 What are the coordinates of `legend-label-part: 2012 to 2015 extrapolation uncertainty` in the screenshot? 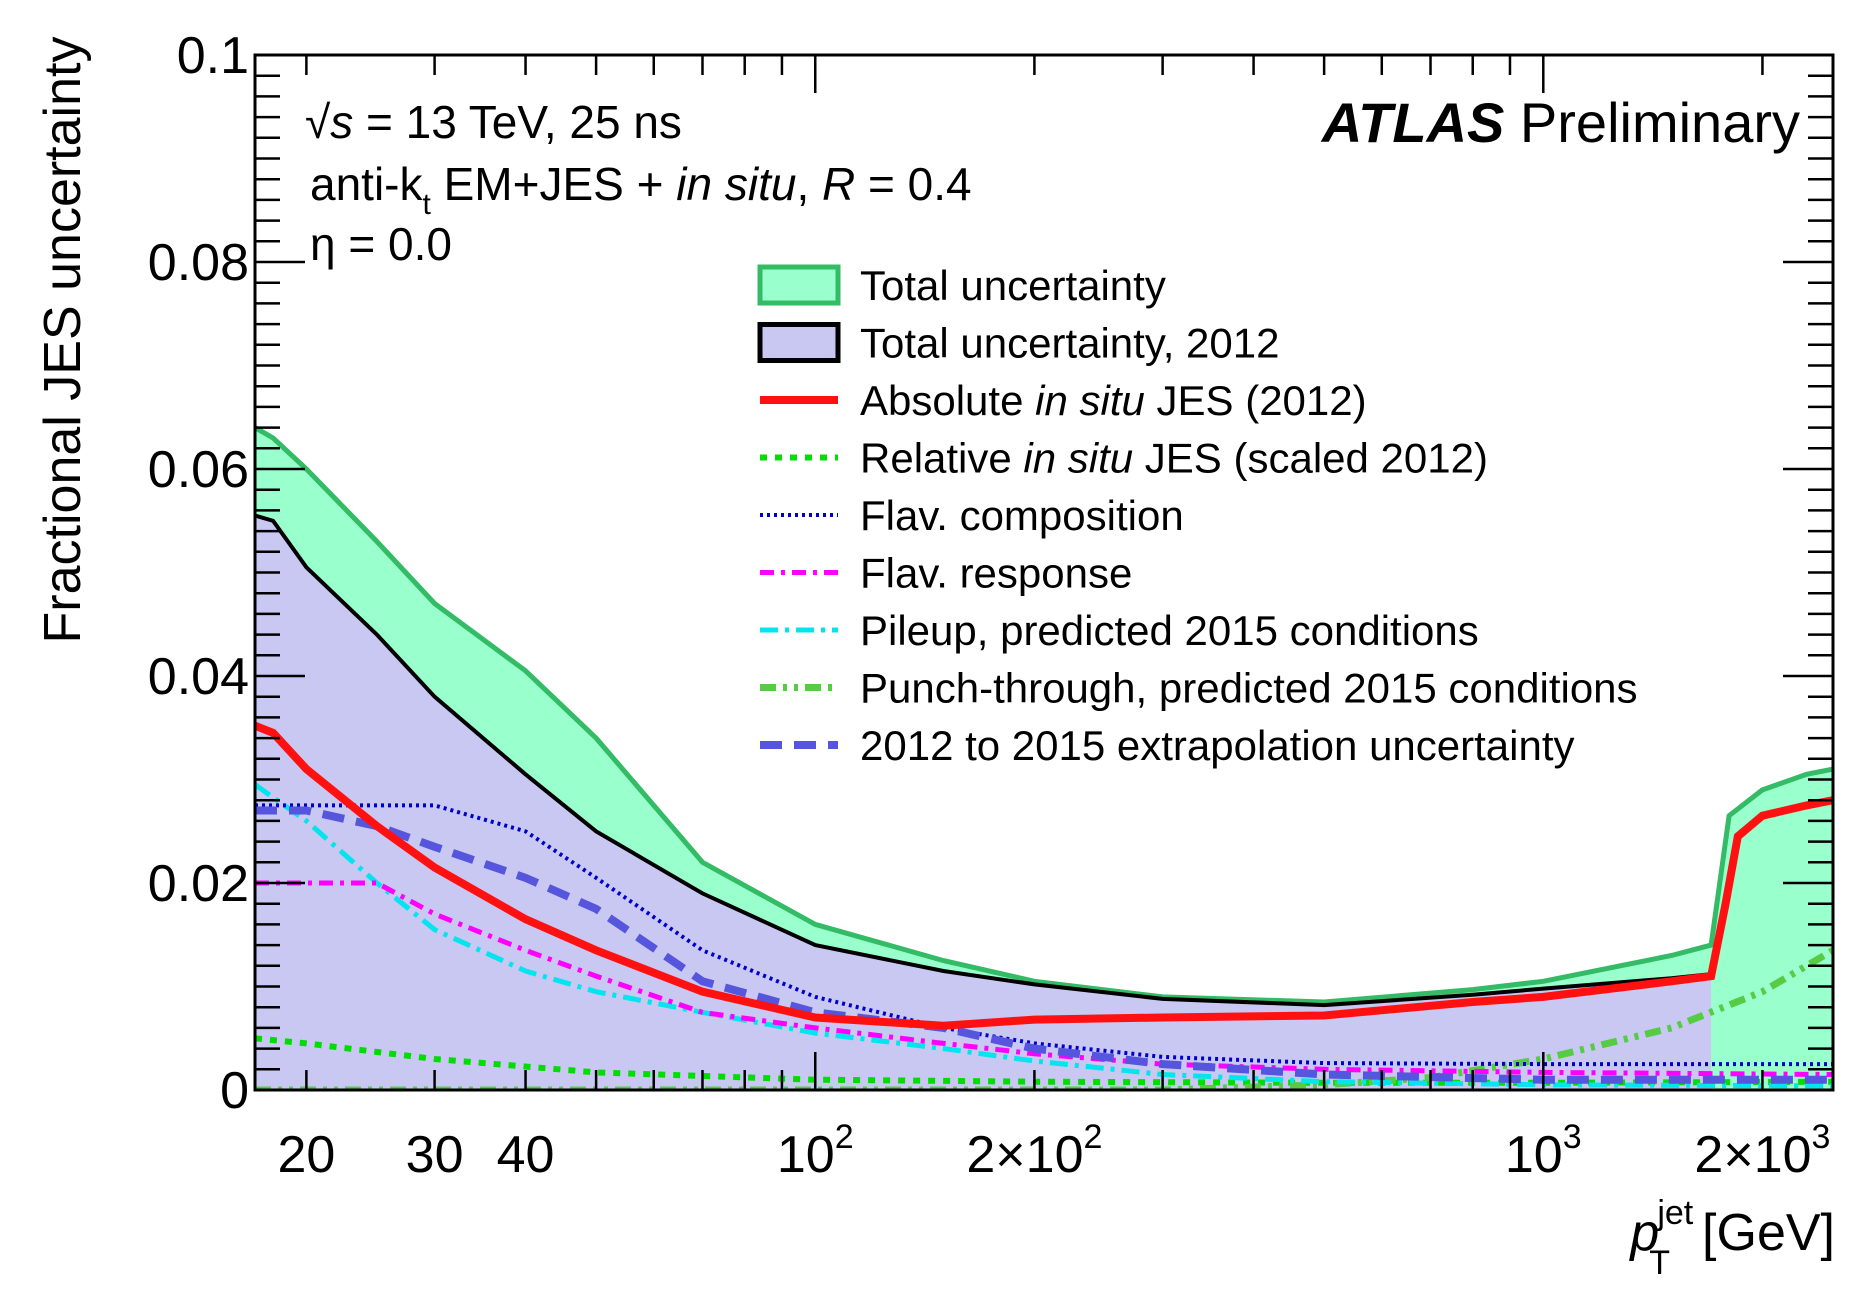 It's located at (1217, 745).